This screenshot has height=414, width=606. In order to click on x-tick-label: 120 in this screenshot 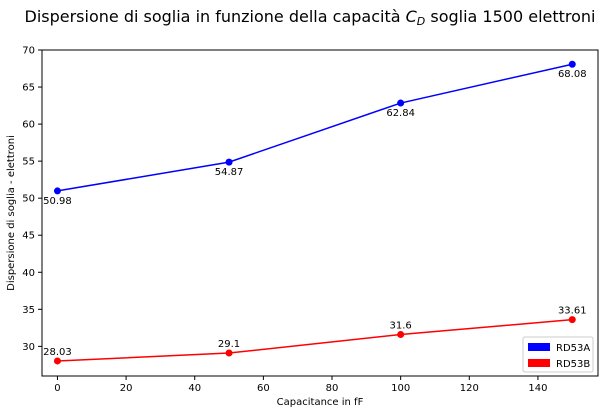, I will do `click(469, 388)`.